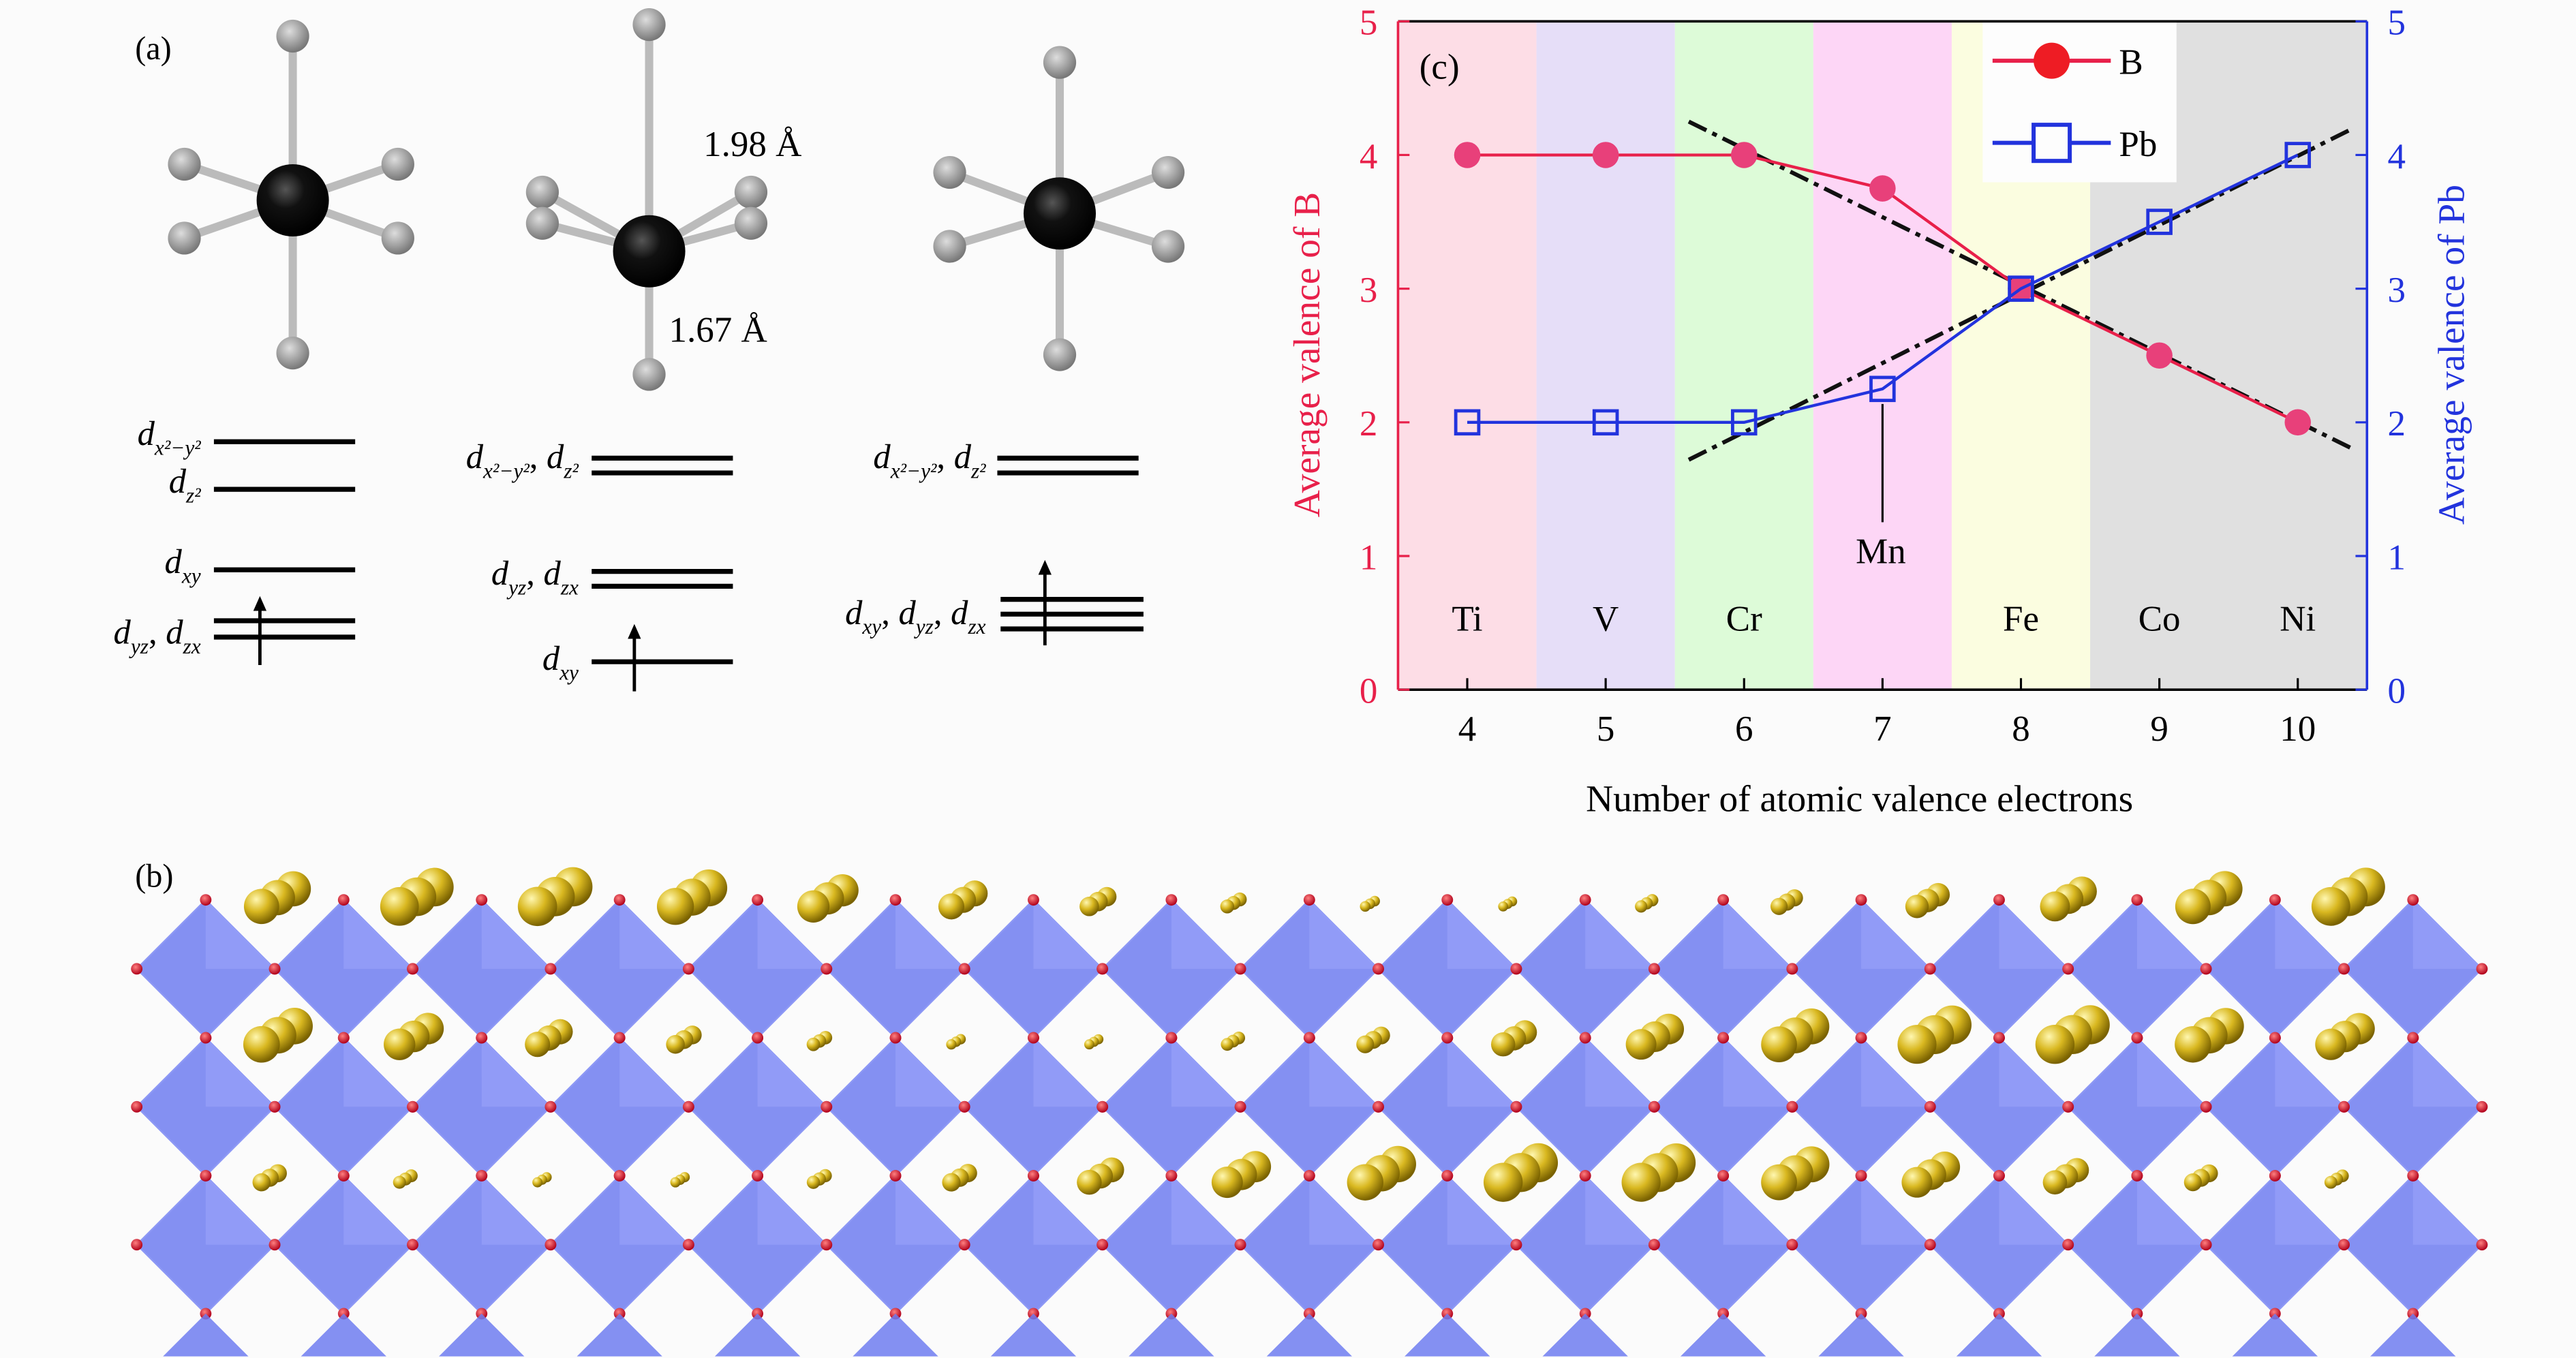 The image size is (2576, 1358). What do you see at coordinates (1744, 729) in the screenshot?
I see `x-tick-label: 6` at bounding box center [1744, 729].